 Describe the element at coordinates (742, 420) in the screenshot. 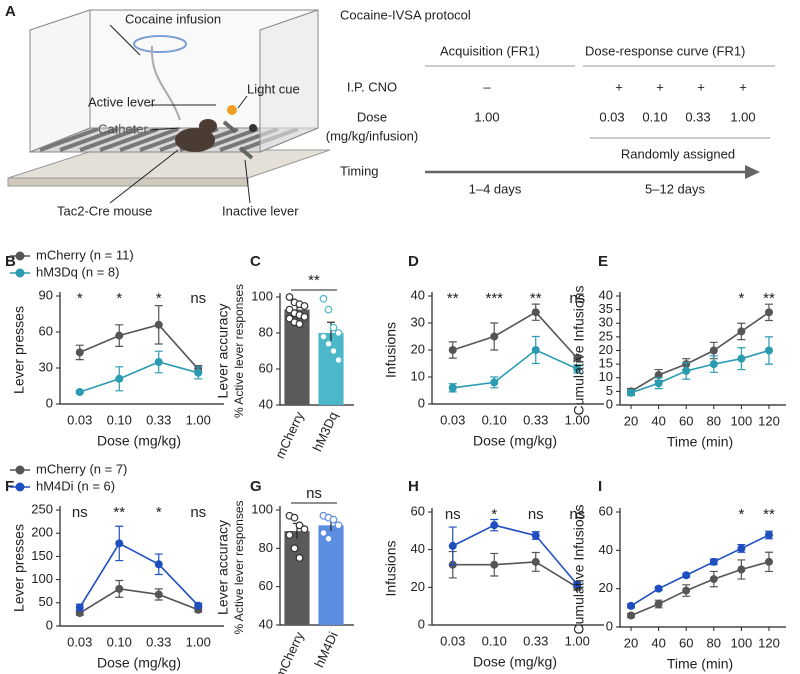

I see `x-tick-label: 100` at that location.